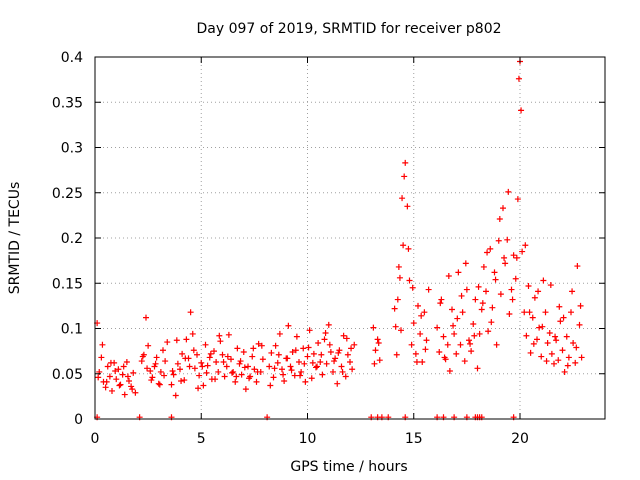 This screenshot has width=640, height=480. I want to click on x-axis-label: GPS time / hours, so click(348, 467).